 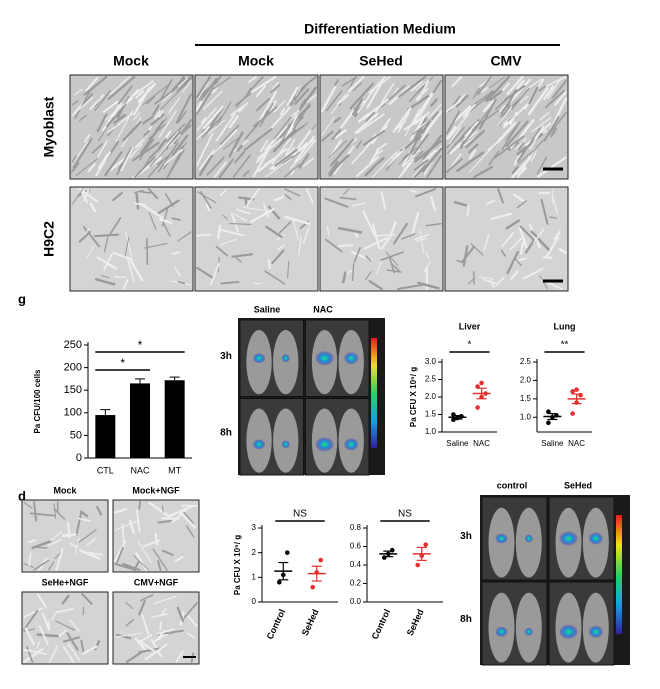 I want to click on chart-title: Lung, so click(x=565, y=326).